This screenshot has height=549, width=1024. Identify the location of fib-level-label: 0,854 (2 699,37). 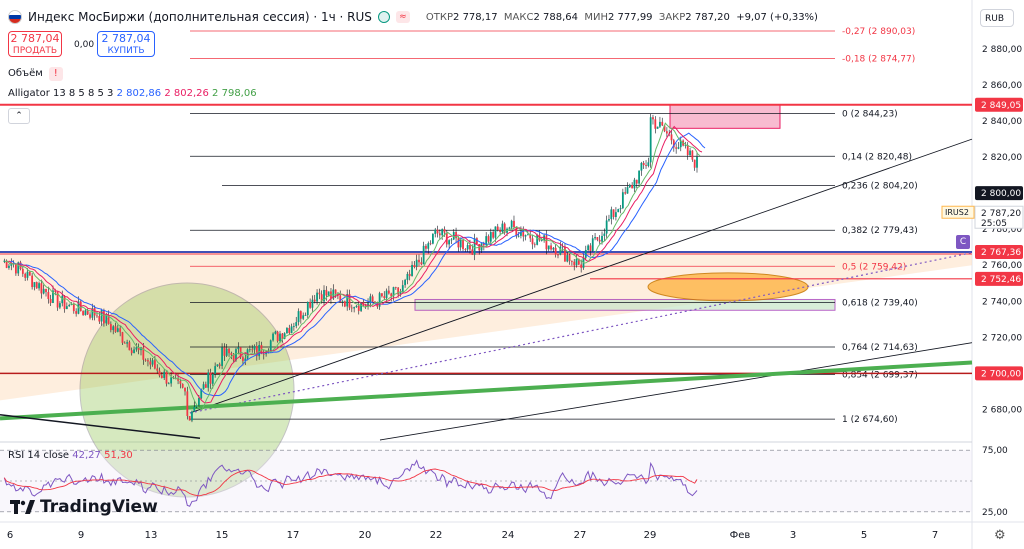
(880, 375).